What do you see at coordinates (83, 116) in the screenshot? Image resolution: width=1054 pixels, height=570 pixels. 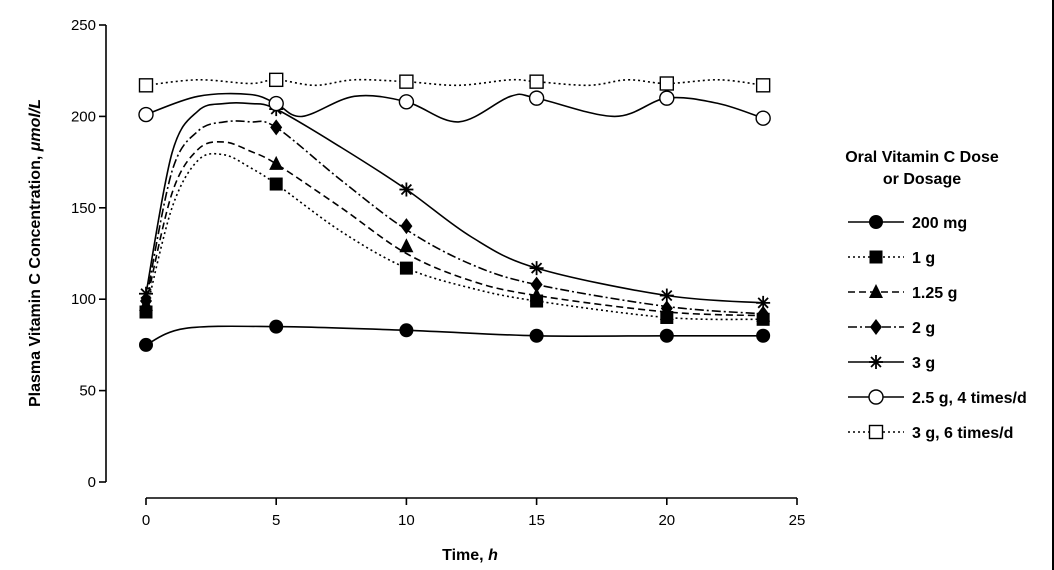 I see `y-tick-label: 200` at bounding box center [83, 116].